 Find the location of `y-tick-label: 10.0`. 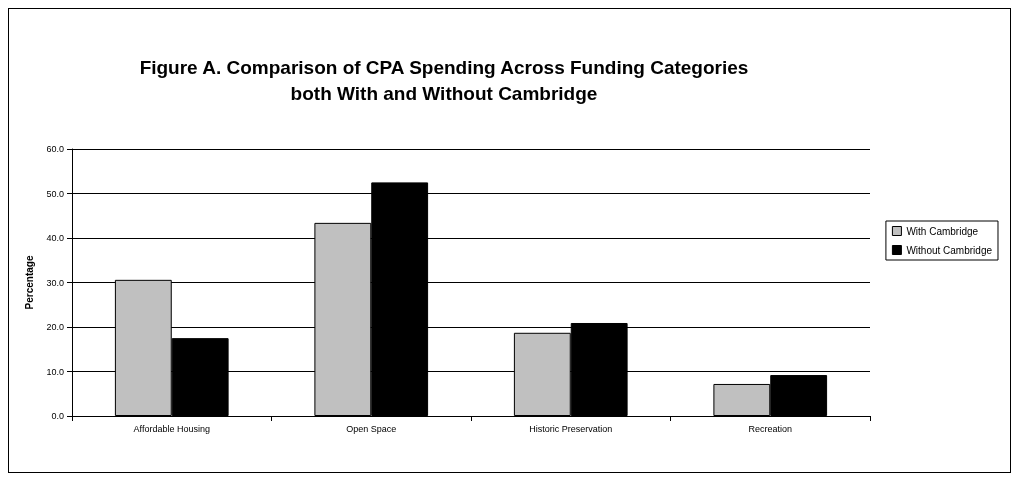

y-tick-label: 10.0 is located at coordinates (55, 371).